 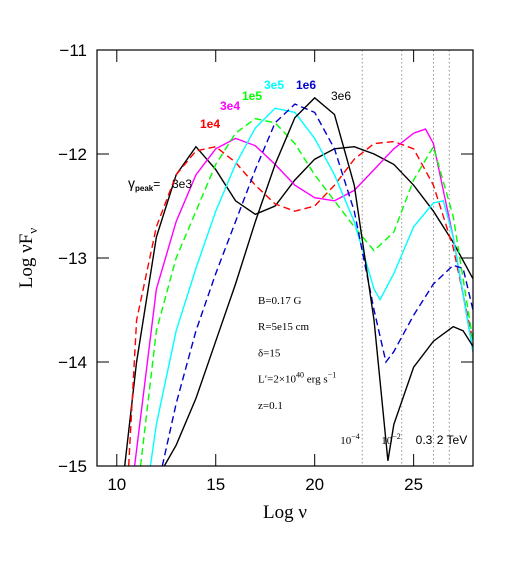 I want to click on parameter-line: R=5e15 cm, so click(x=284, y=327).